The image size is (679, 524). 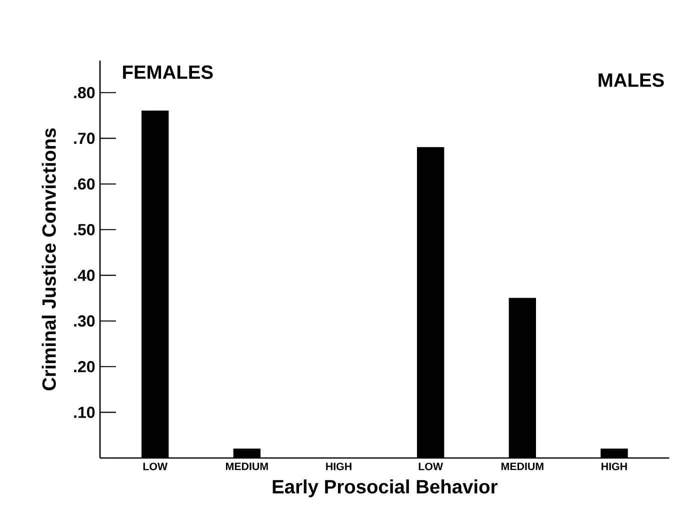 What do you see at coordinates (84, 366) in the screenshot?
I see `y-tick-label: .20` at bounding box center [84, 366].